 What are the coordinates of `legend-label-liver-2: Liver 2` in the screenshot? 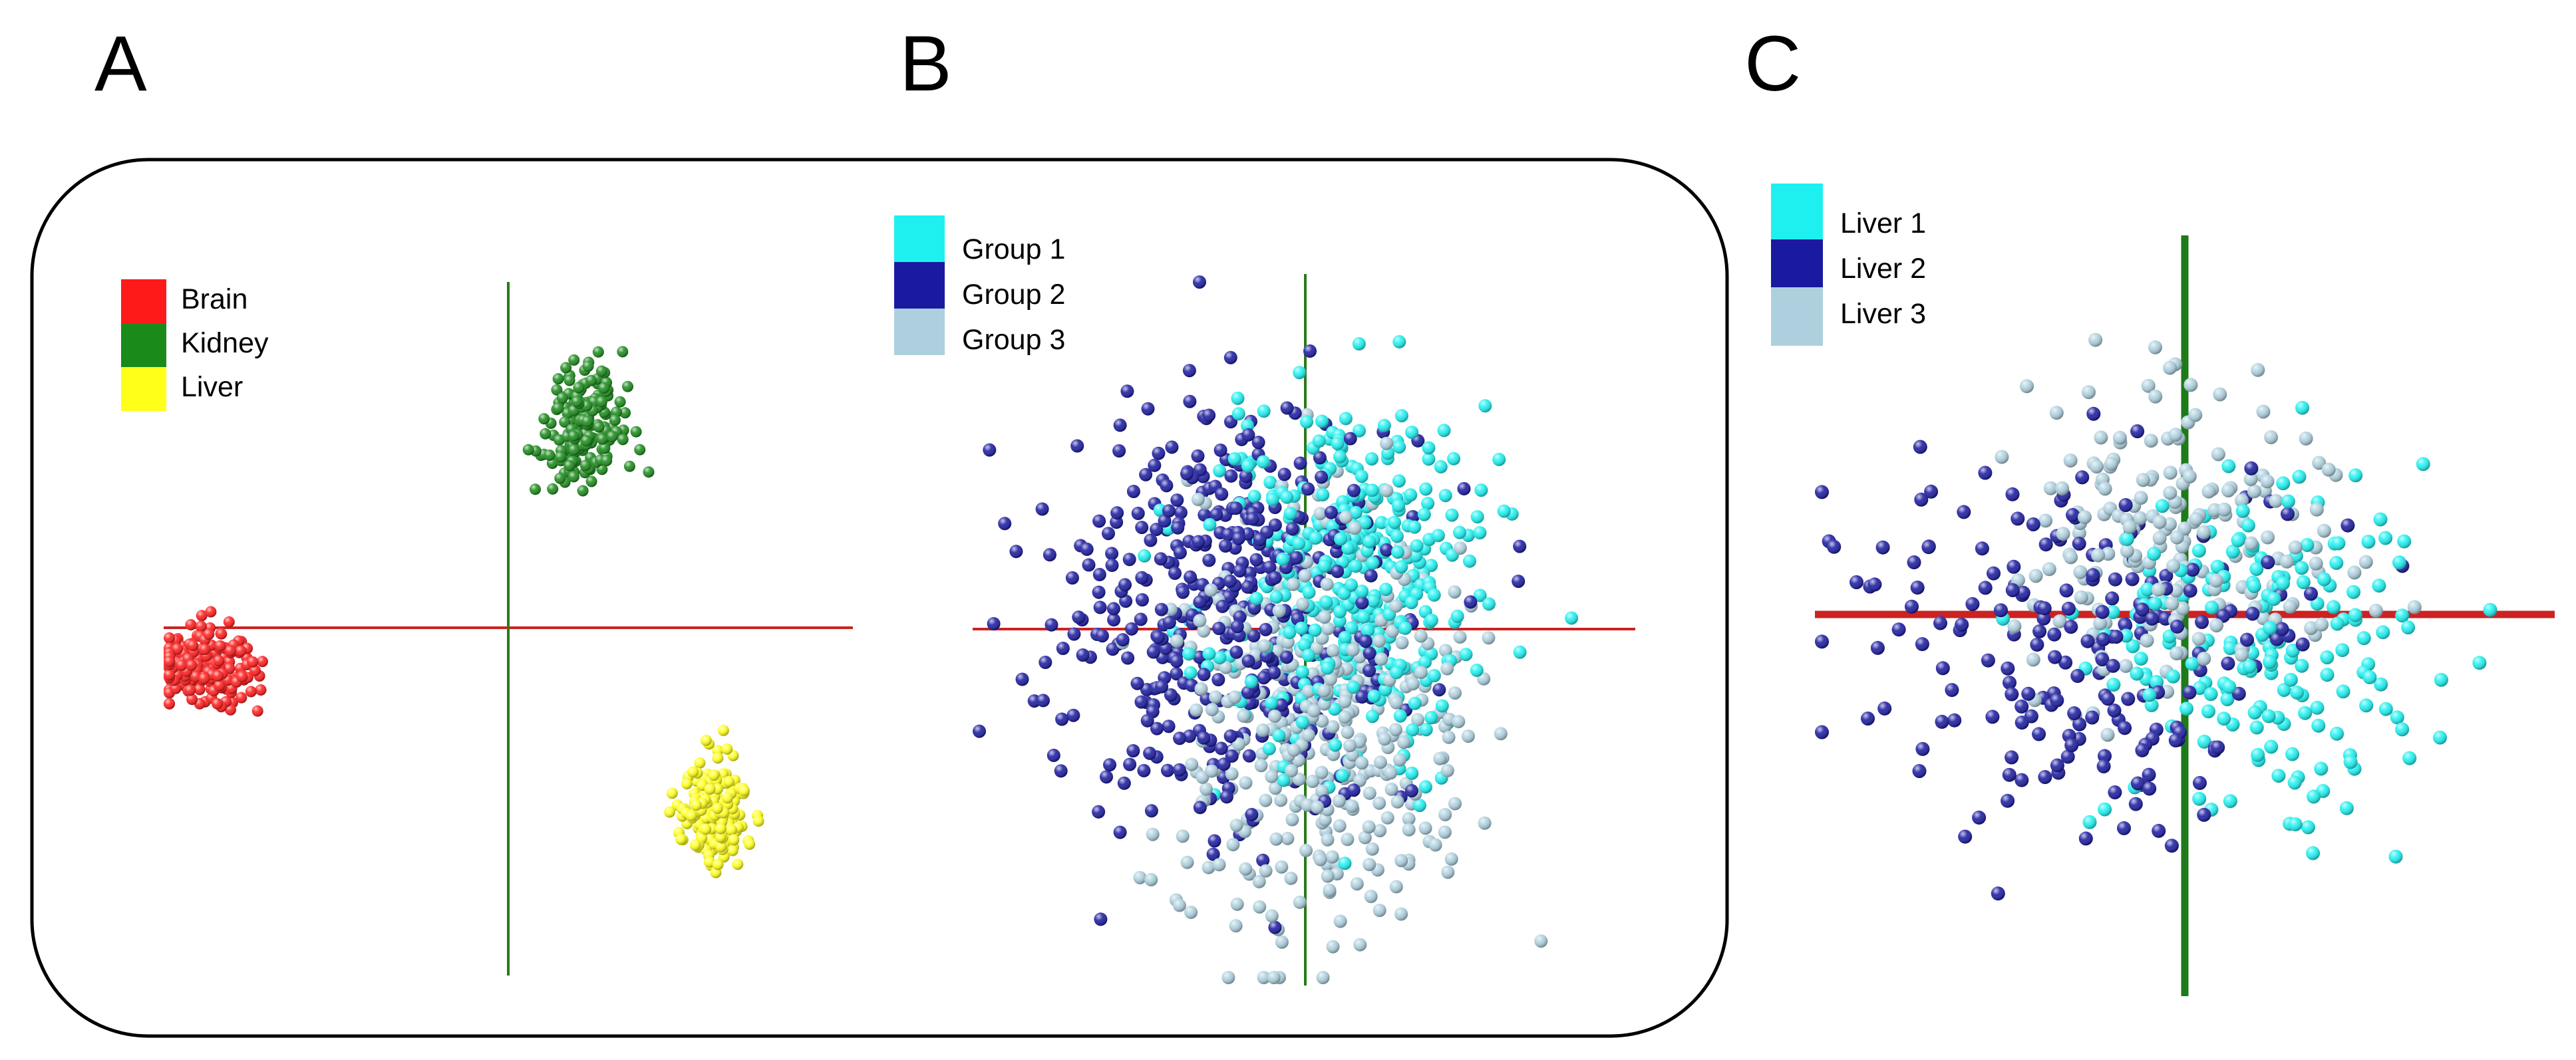 It's located at (1883, 269).